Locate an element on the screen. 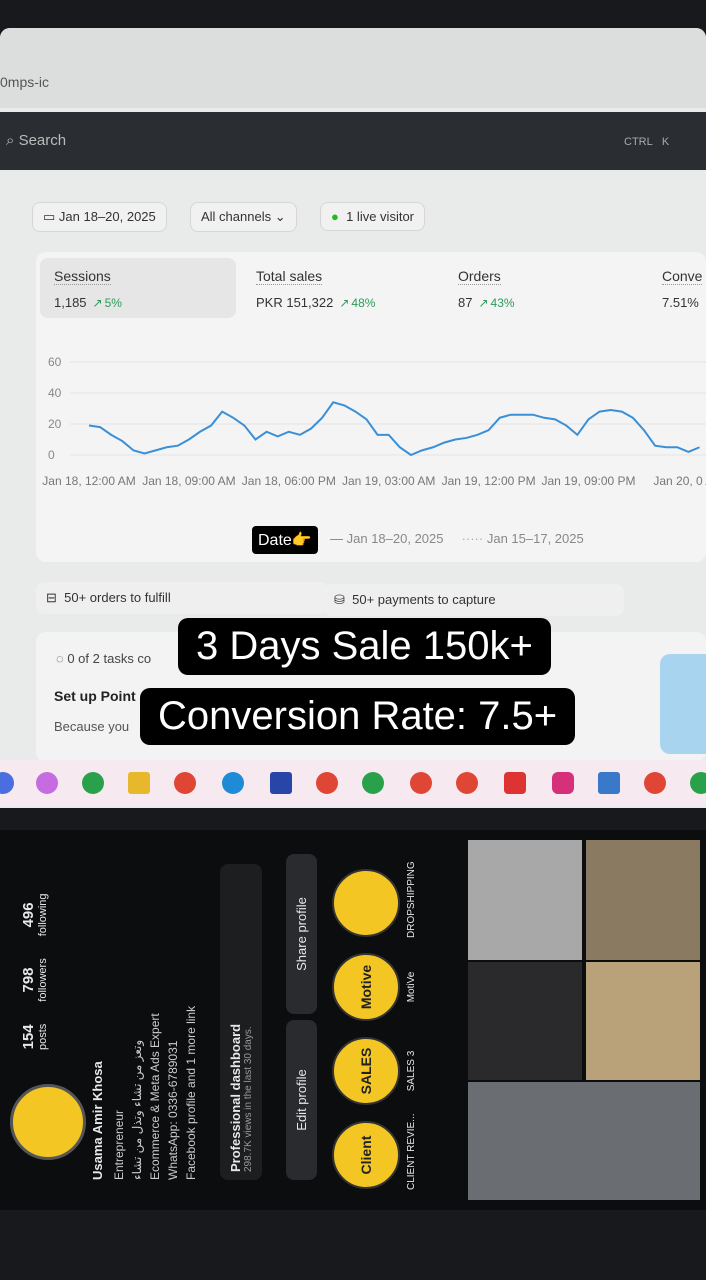  highlight-badge: Client is located at coordinates (366, 1155).